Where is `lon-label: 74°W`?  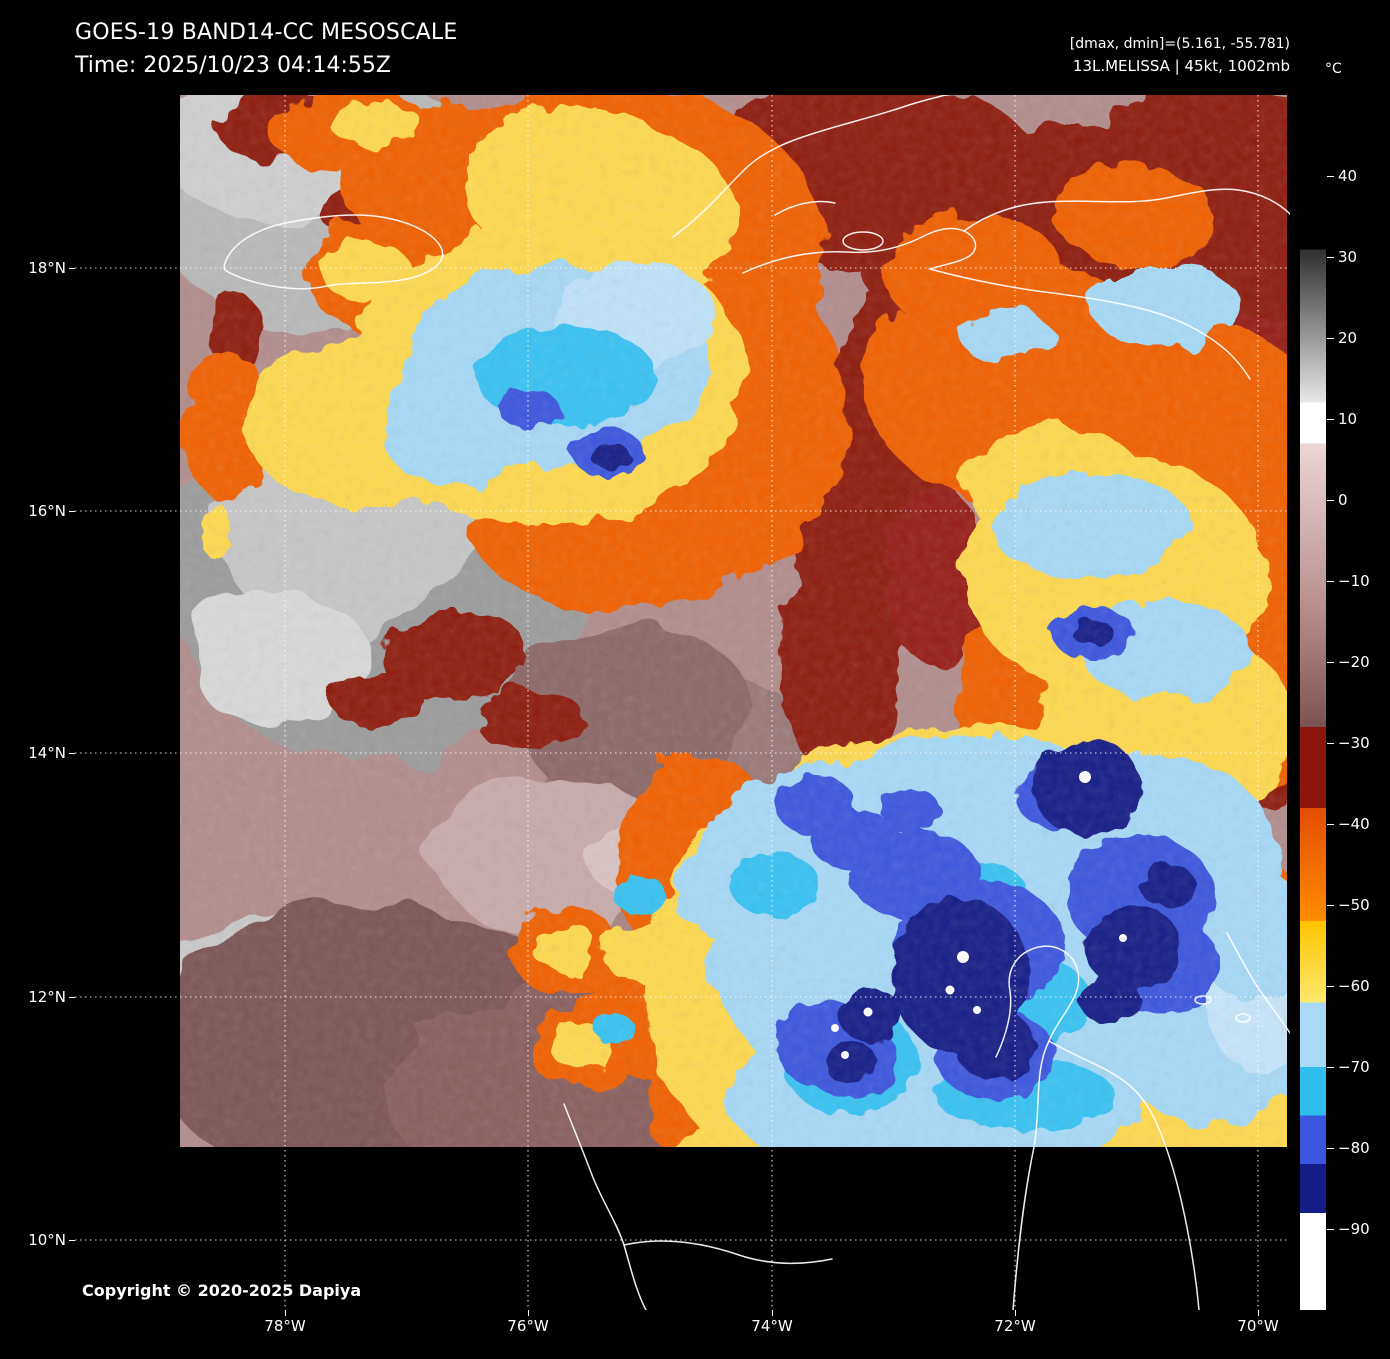
lon-label: 74°W is located at coordinates (772, 1326).